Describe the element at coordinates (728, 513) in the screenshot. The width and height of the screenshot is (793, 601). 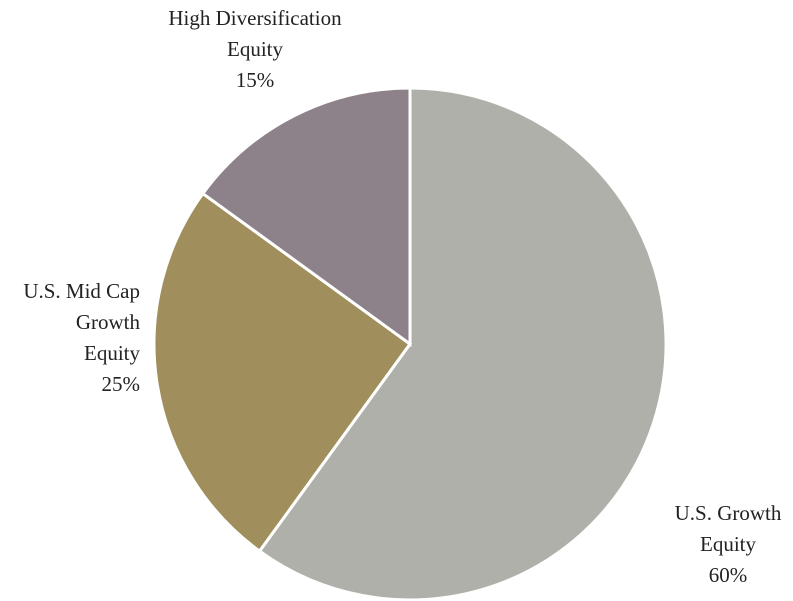
I see `slice-label: U.S. Growth` at that location.